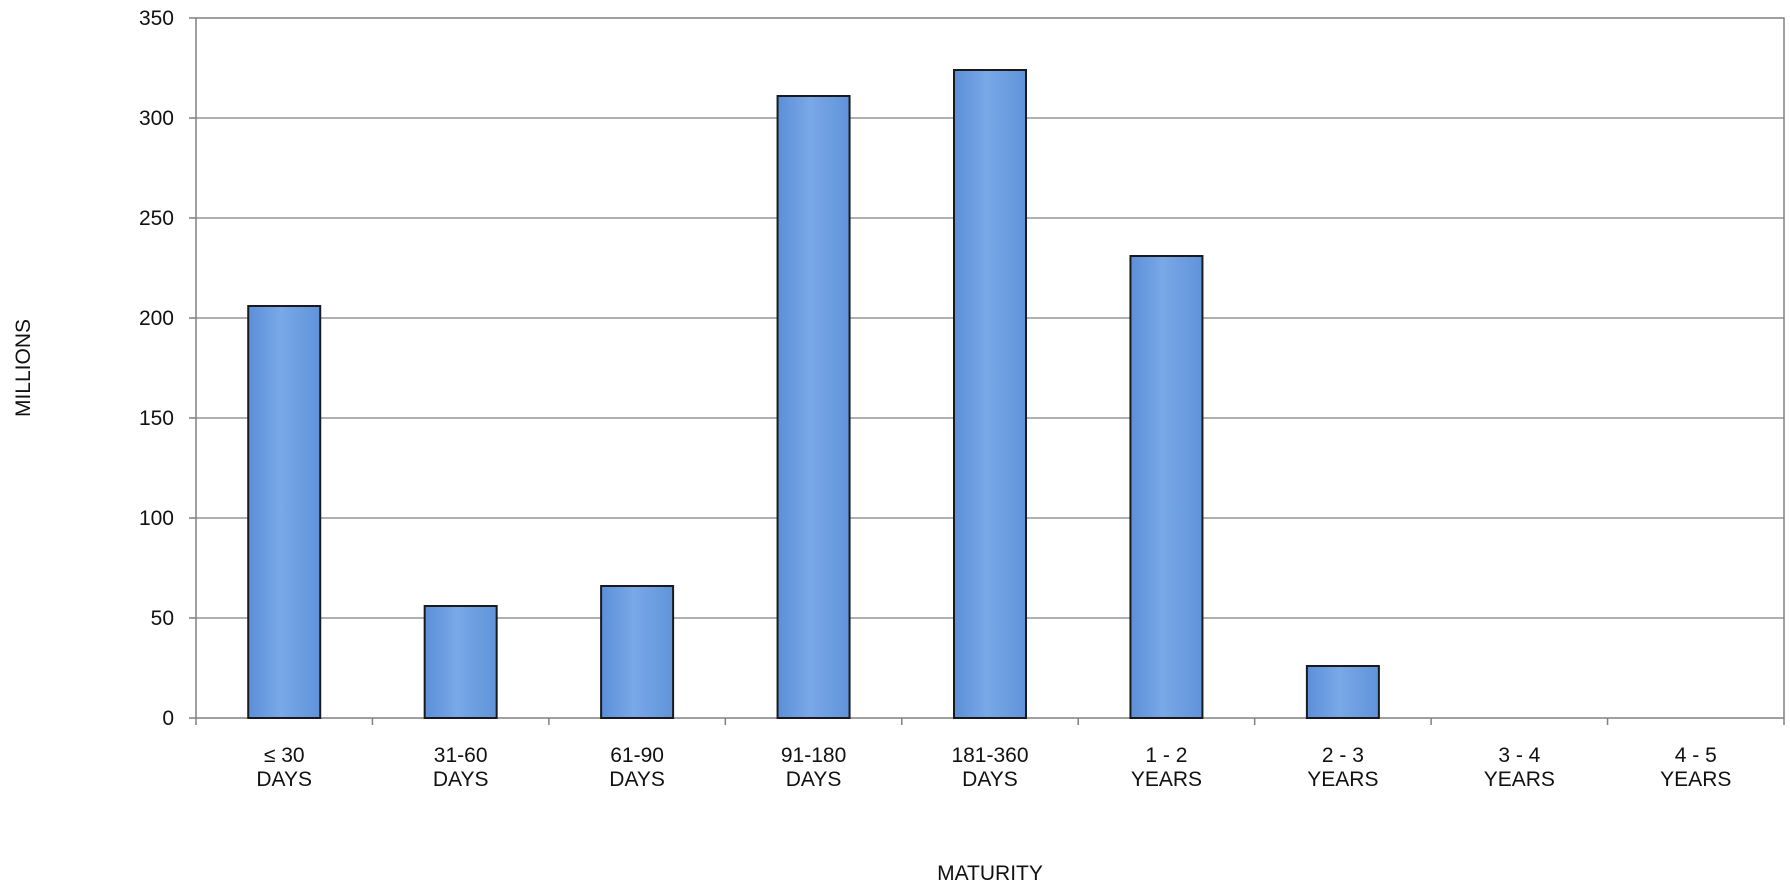  I want to click on x-axis-label: MATURITY, so click(990, 873).